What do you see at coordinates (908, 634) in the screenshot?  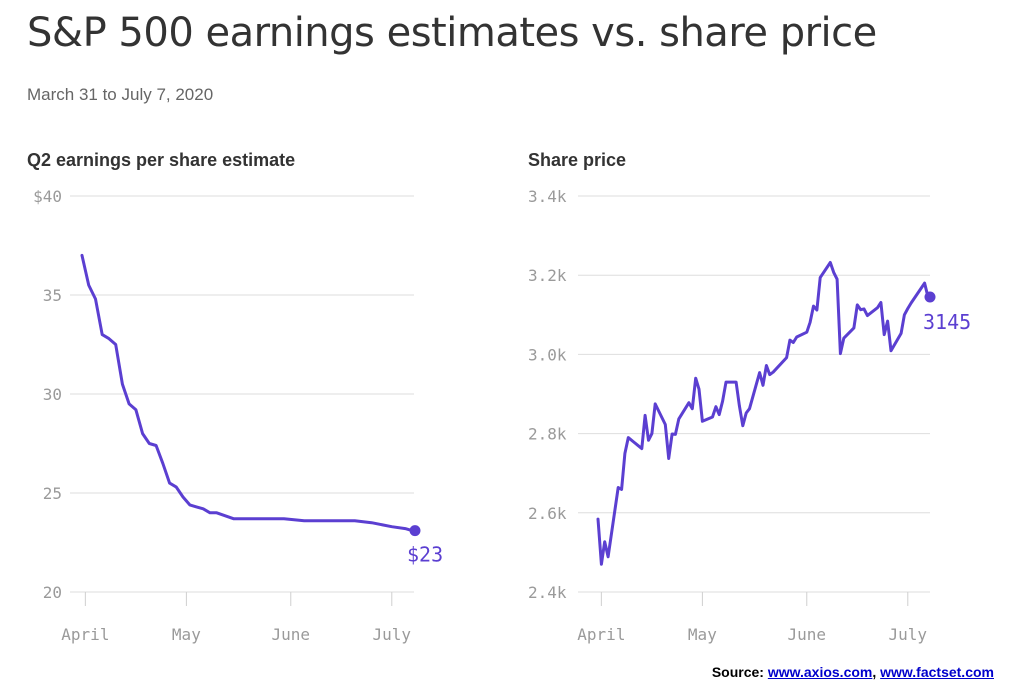 I see `price-x-tick-label: July` at bounding box center [908, 634].